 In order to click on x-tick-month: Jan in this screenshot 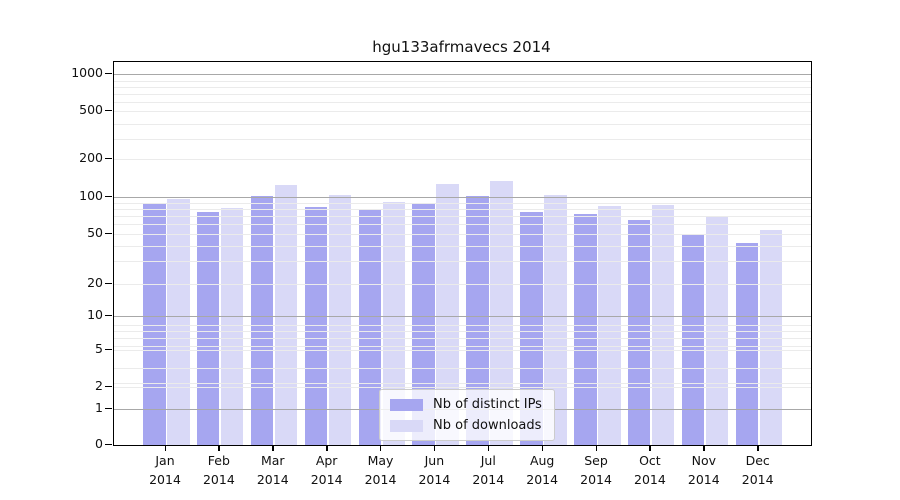, I will do `click(165, 460)`.